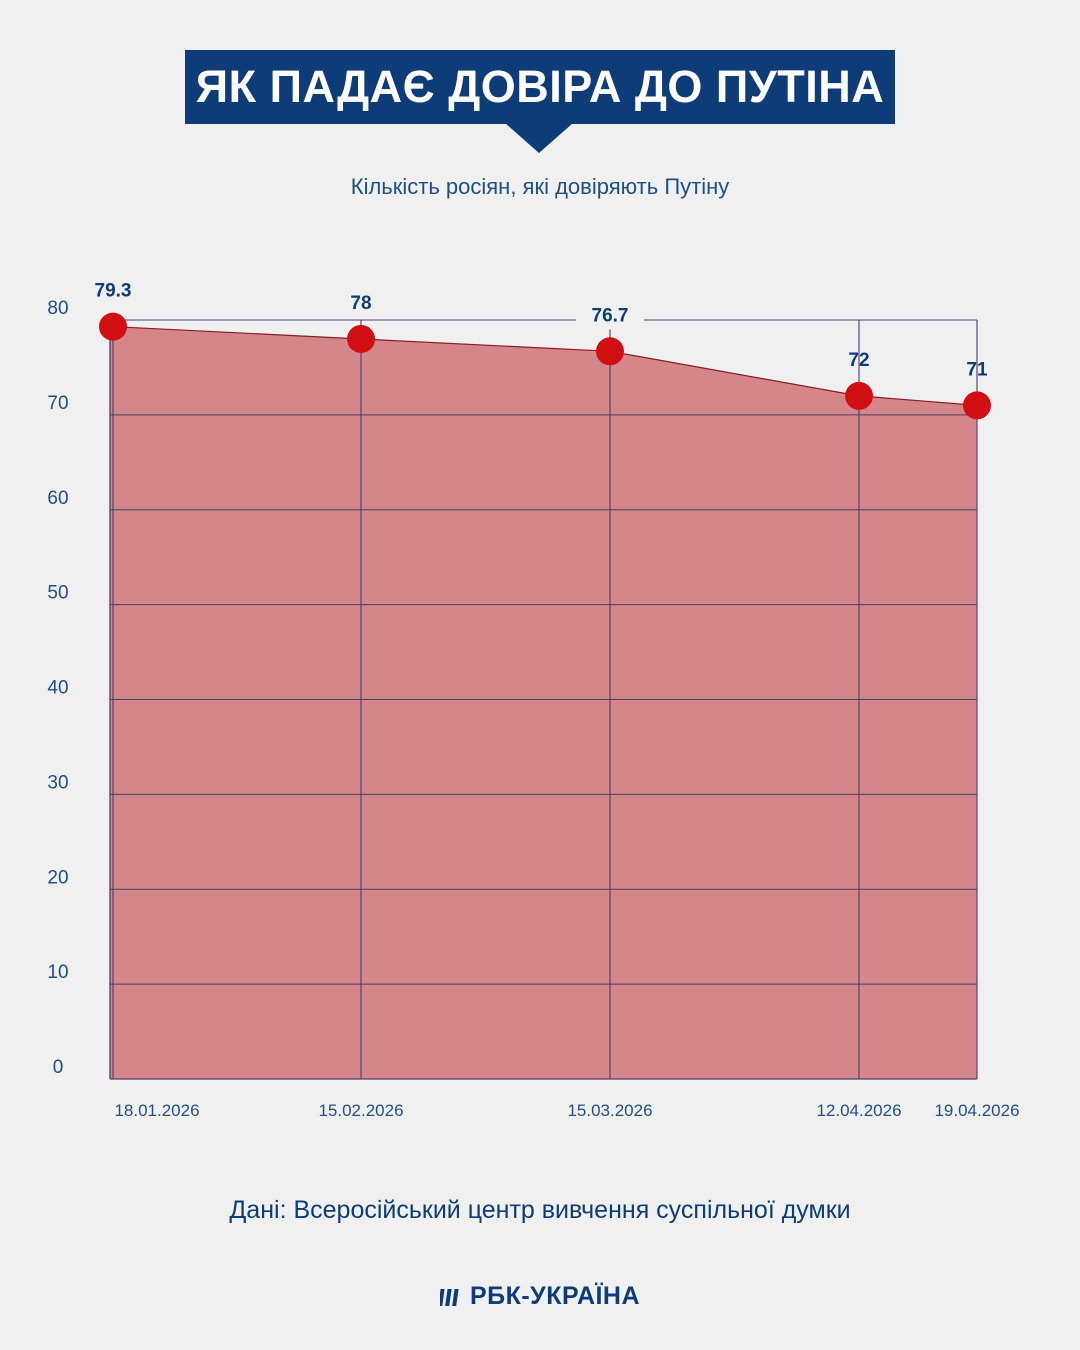  I want to click on logo-icon, so click(449, 1297).